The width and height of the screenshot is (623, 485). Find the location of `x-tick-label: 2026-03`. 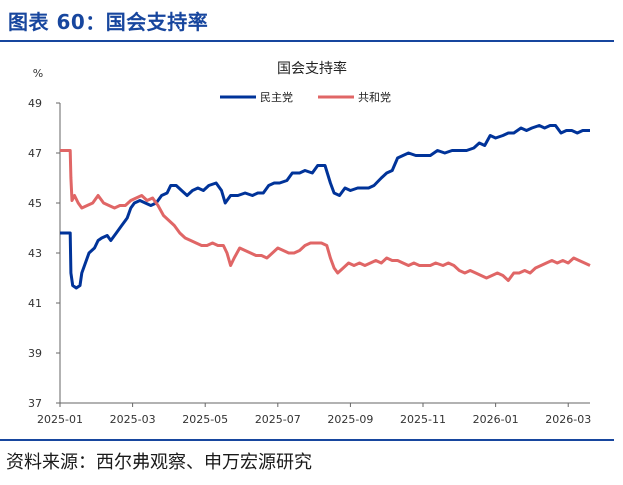

x-tick-label: 2026-03 is located at coordinates (568, 419).